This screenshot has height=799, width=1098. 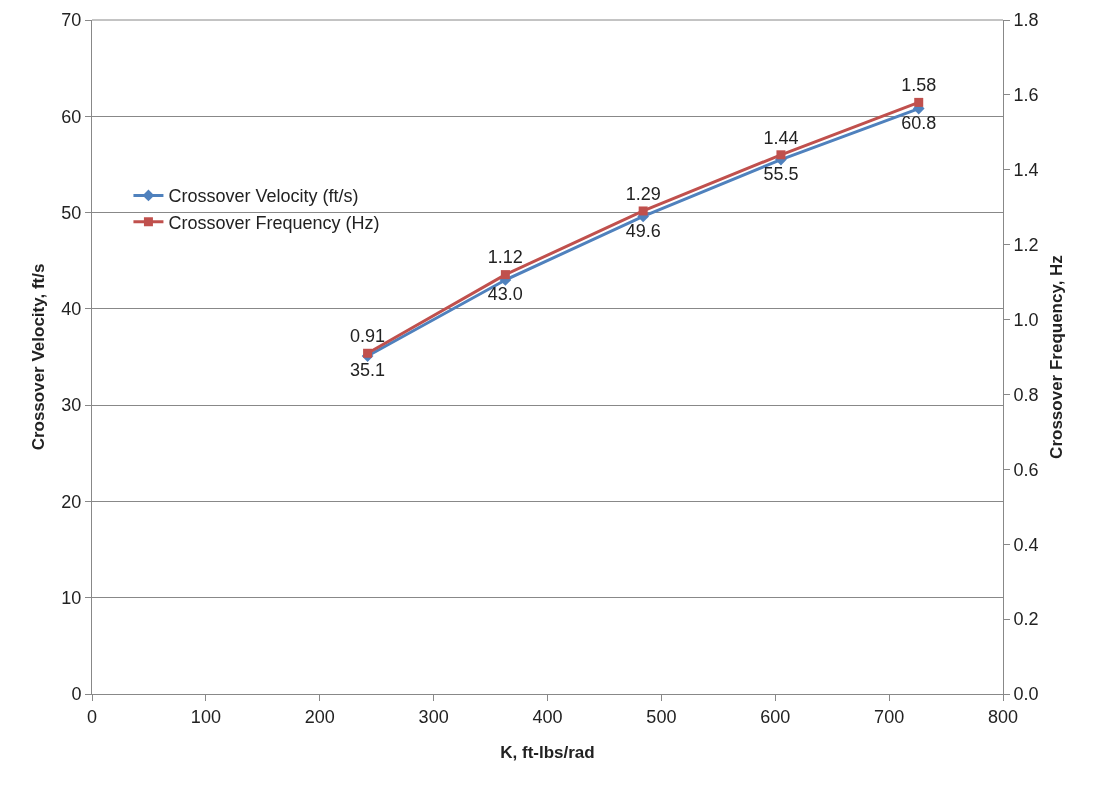 I want to click on x-tick-label: 800, so click(x=1003, y=716).